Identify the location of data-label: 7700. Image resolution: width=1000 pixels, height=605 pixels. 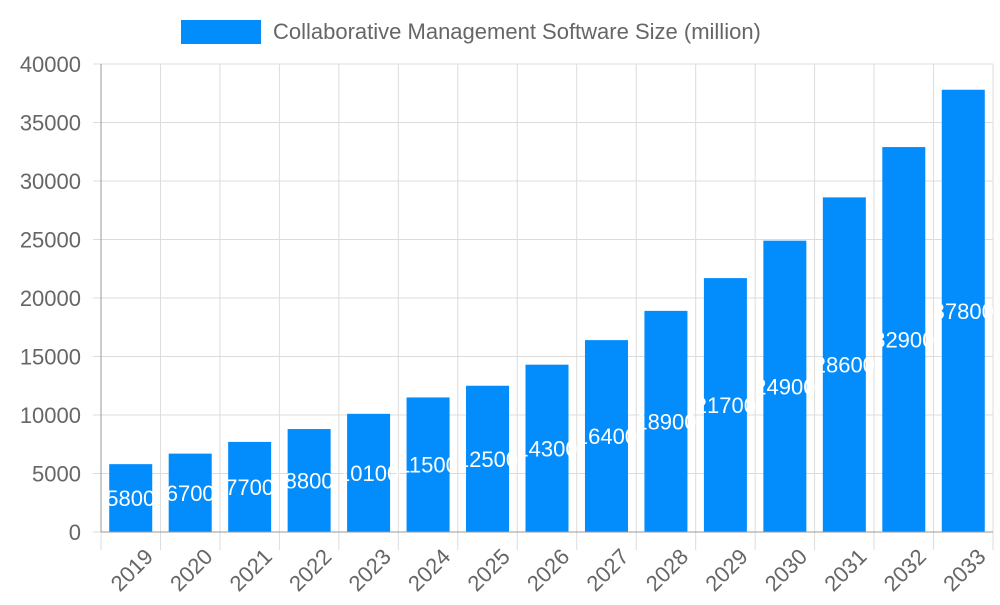
(249, 487).